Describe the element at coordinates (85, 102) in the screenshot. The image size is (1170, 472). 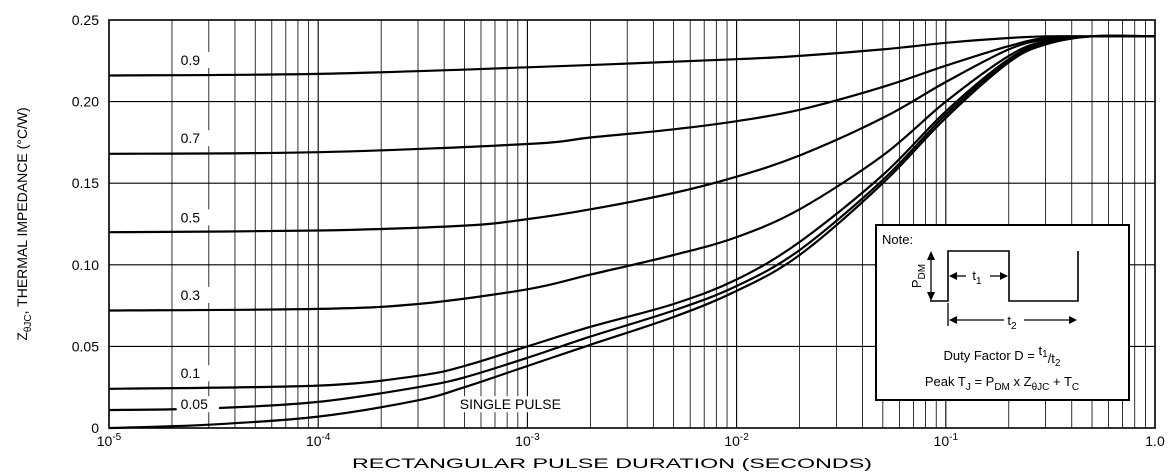
I see `y-tick-label: 0.20` at that location.